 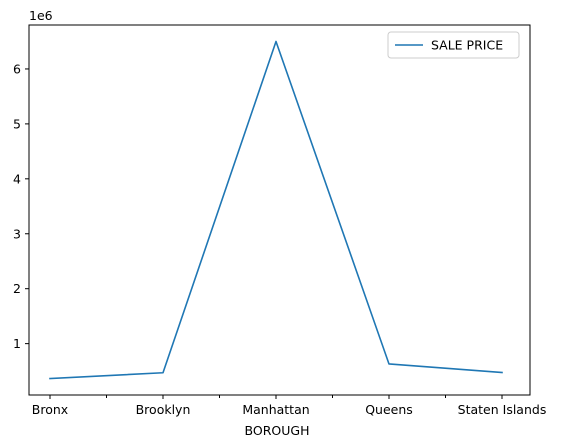 What do you see at coordinates (17, 68) in the screenshot?
I see `y-tick-label: 6` at bounding box center [17, 68].